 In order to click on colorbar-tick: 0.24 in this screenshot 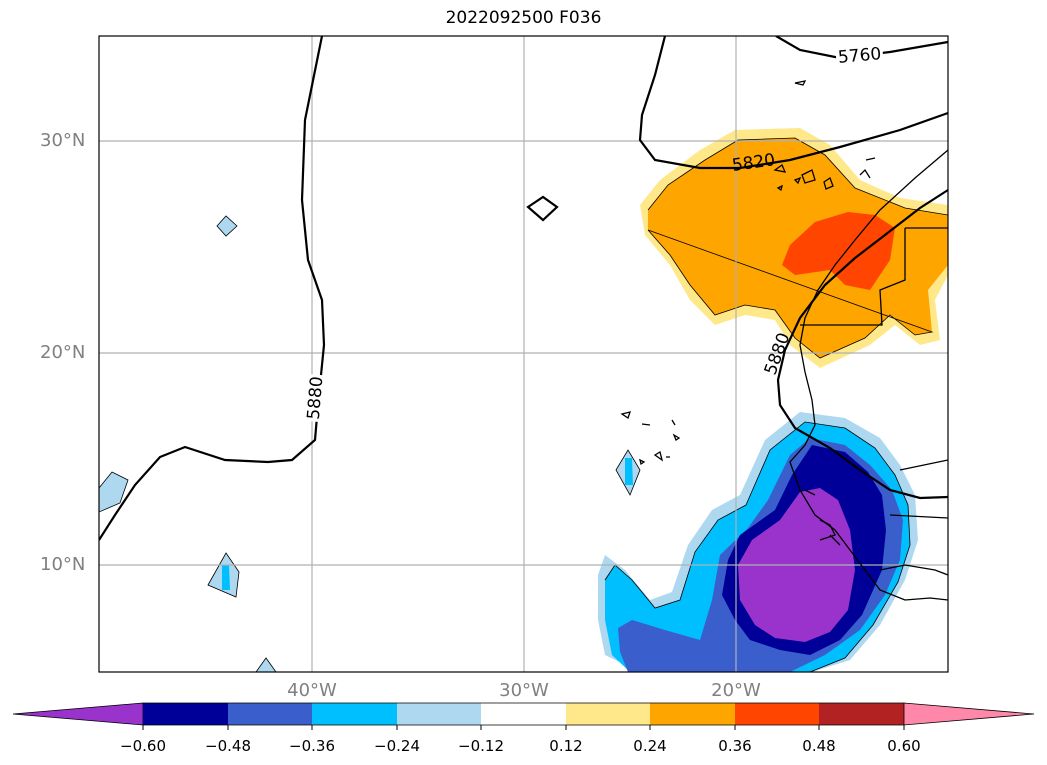, I will do `click(650, 746)`.